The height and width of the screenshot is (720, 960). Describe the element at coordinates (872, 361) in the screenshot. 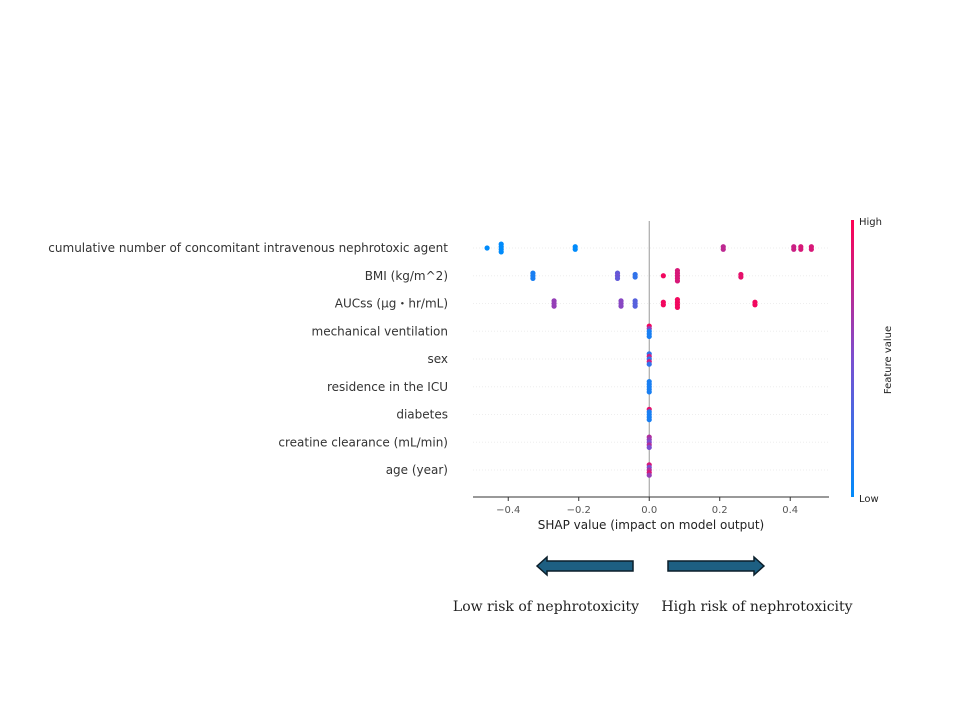

I see `colorbar: High Low Feature value` at that location.